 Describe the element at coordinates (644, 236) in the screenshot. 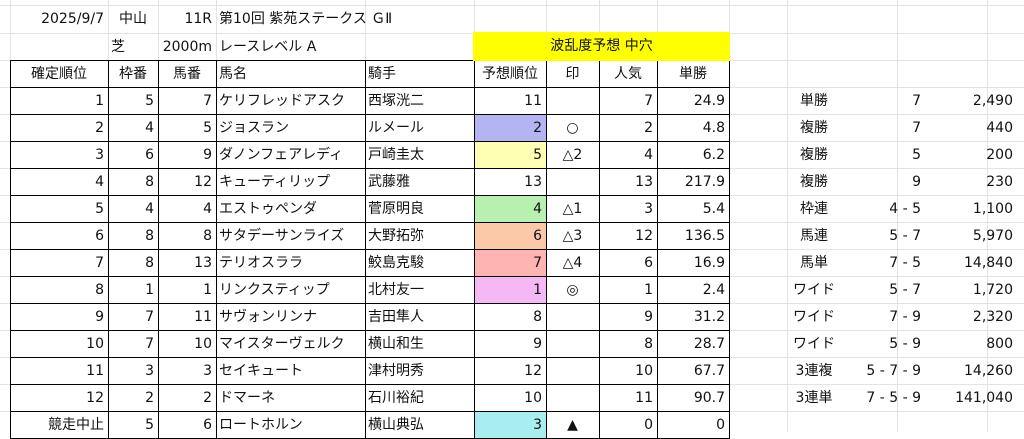

I see `popularity-cell: 12` at that location.